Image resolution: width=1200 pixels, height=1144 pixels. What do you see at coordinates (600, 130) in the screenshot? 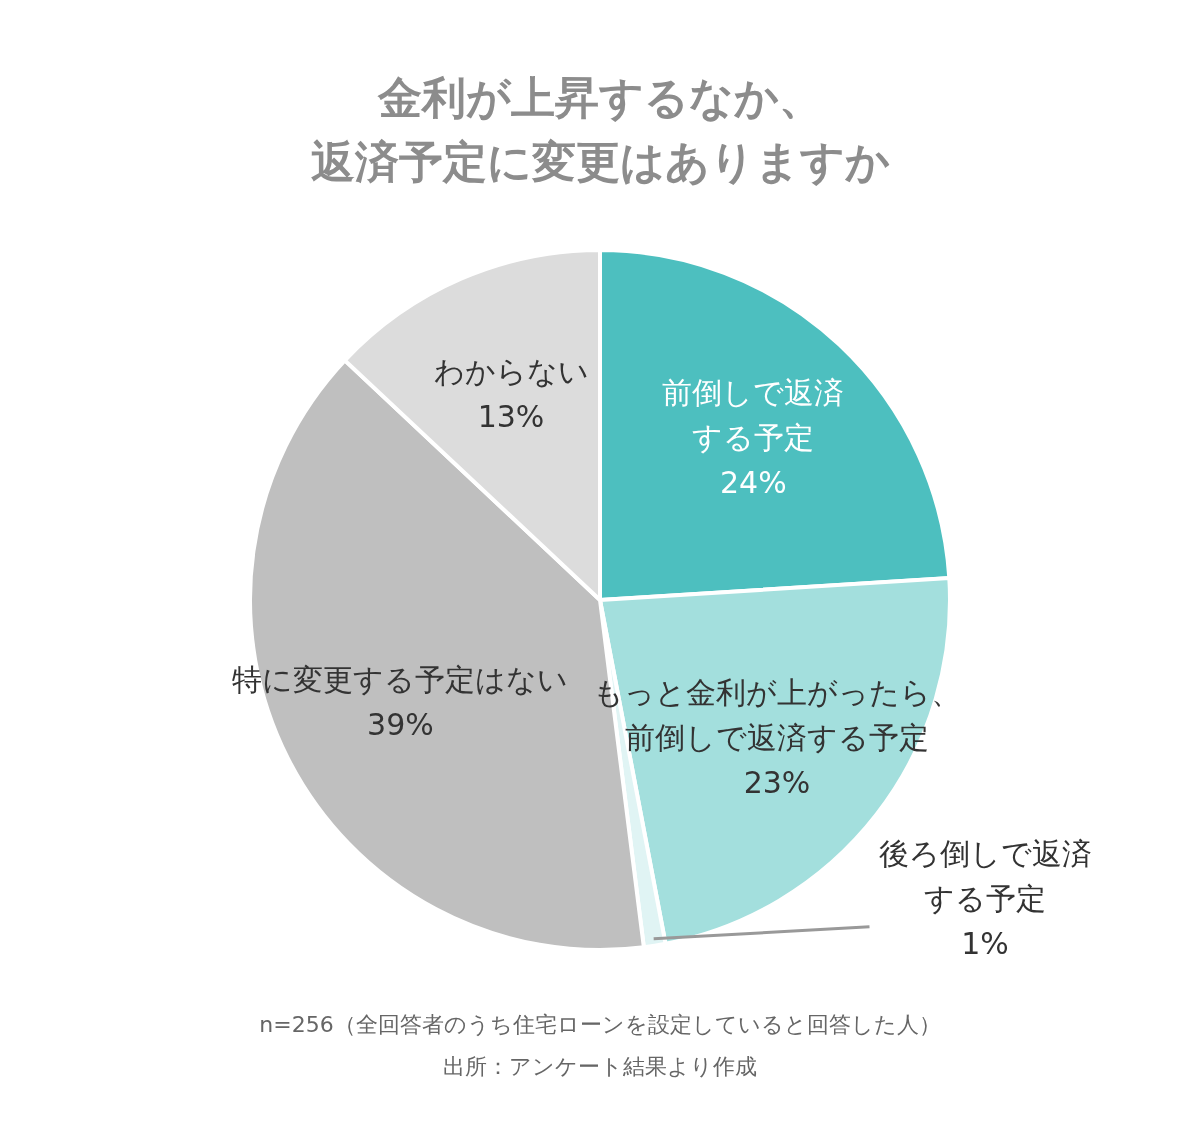
I see `title: 金利が上昇するなか、返済予定に変更はありますか` at bounding box center [600, 130].